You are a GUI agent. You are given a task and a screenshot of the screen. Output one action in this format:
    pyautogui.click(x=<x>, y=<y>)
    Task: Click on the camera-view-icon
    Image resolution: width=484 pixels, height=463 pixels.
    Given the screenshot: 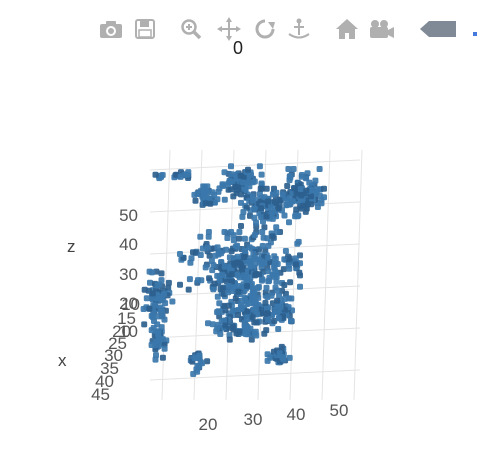 What is the action you would take?
    pyautogui.click(x=381, y=29)
    